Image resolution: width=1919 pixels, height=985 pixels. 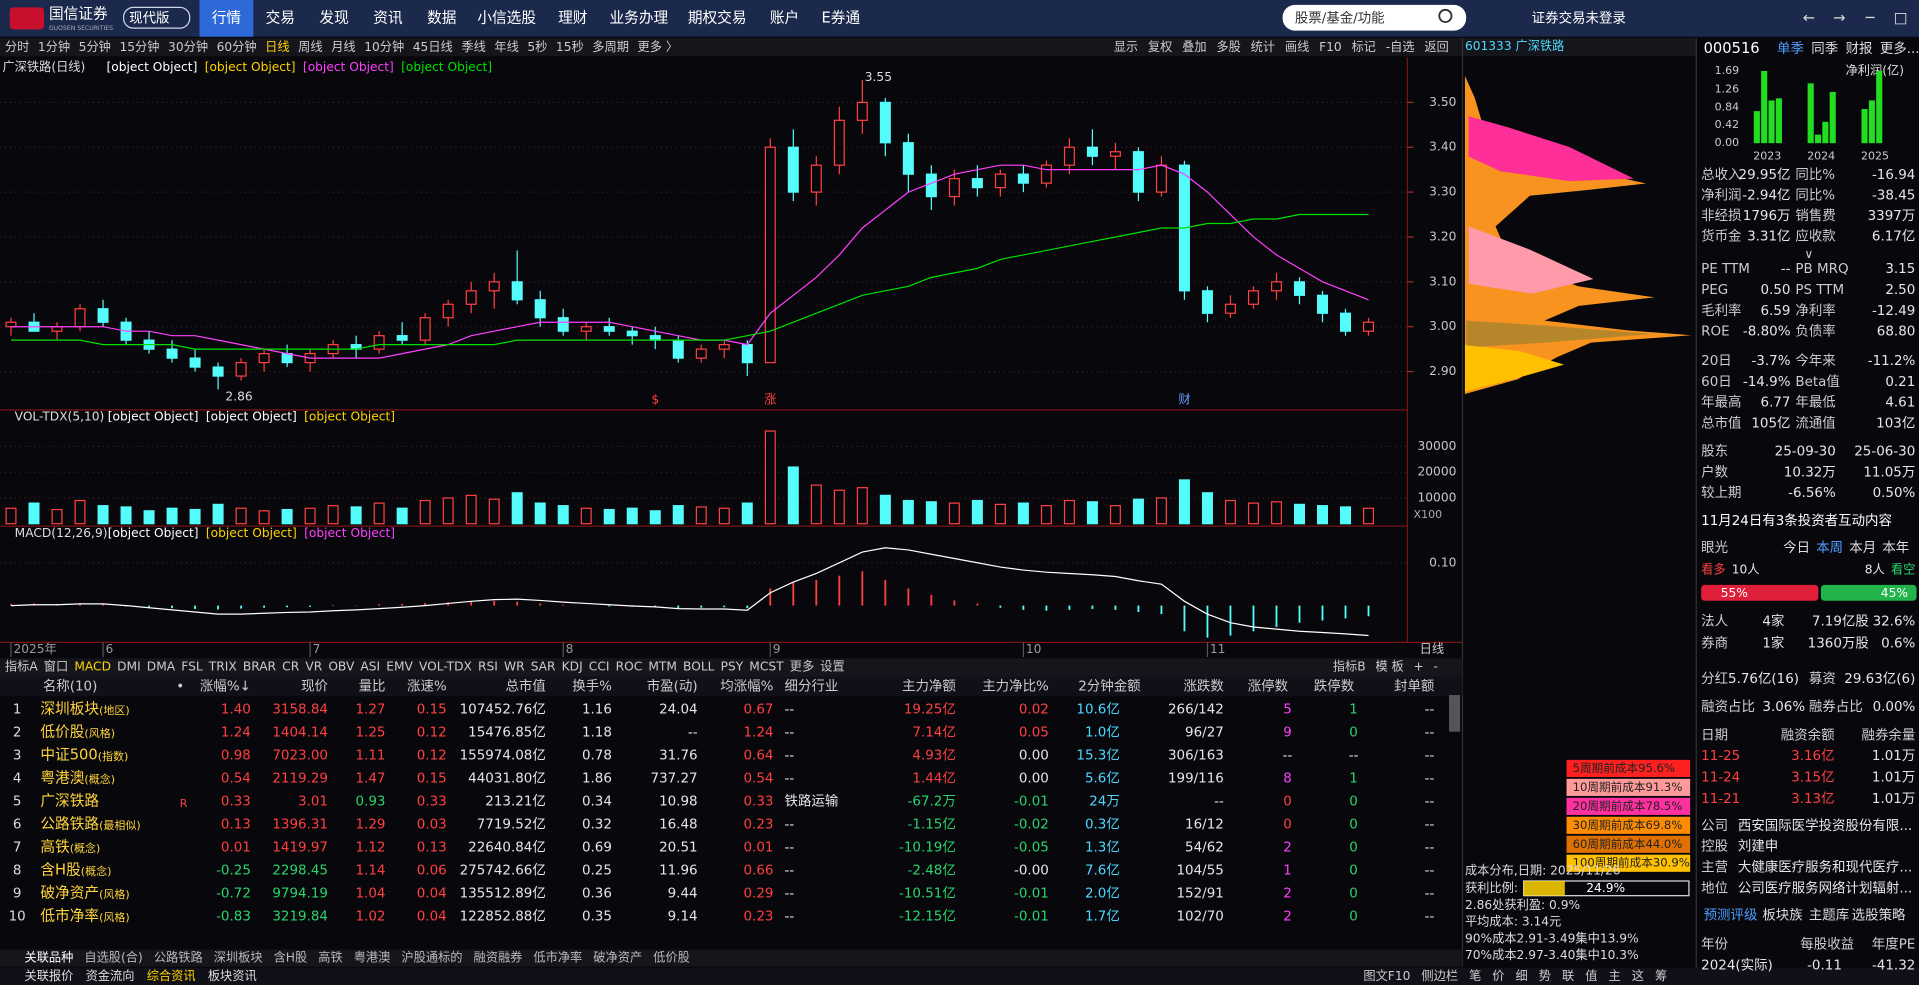 What do you see at coordinates (732, 666) in the screenshot?
I see `indicator-tab: PSY` at bounding box center [732, 666].